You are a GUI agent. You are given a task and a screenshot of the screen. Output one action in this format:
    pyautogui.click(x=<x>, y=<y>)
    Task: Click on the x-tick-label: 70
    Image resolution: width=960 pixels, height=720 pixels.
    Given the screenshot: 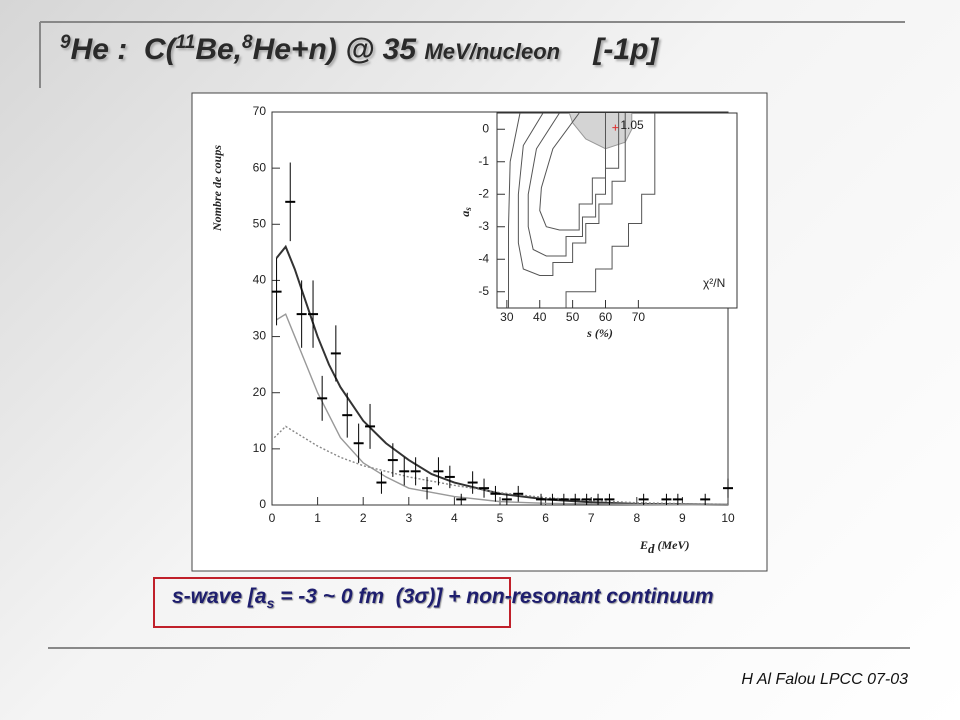 What is the action you would take?
    pyautogui.click(x=639, y=317)
    